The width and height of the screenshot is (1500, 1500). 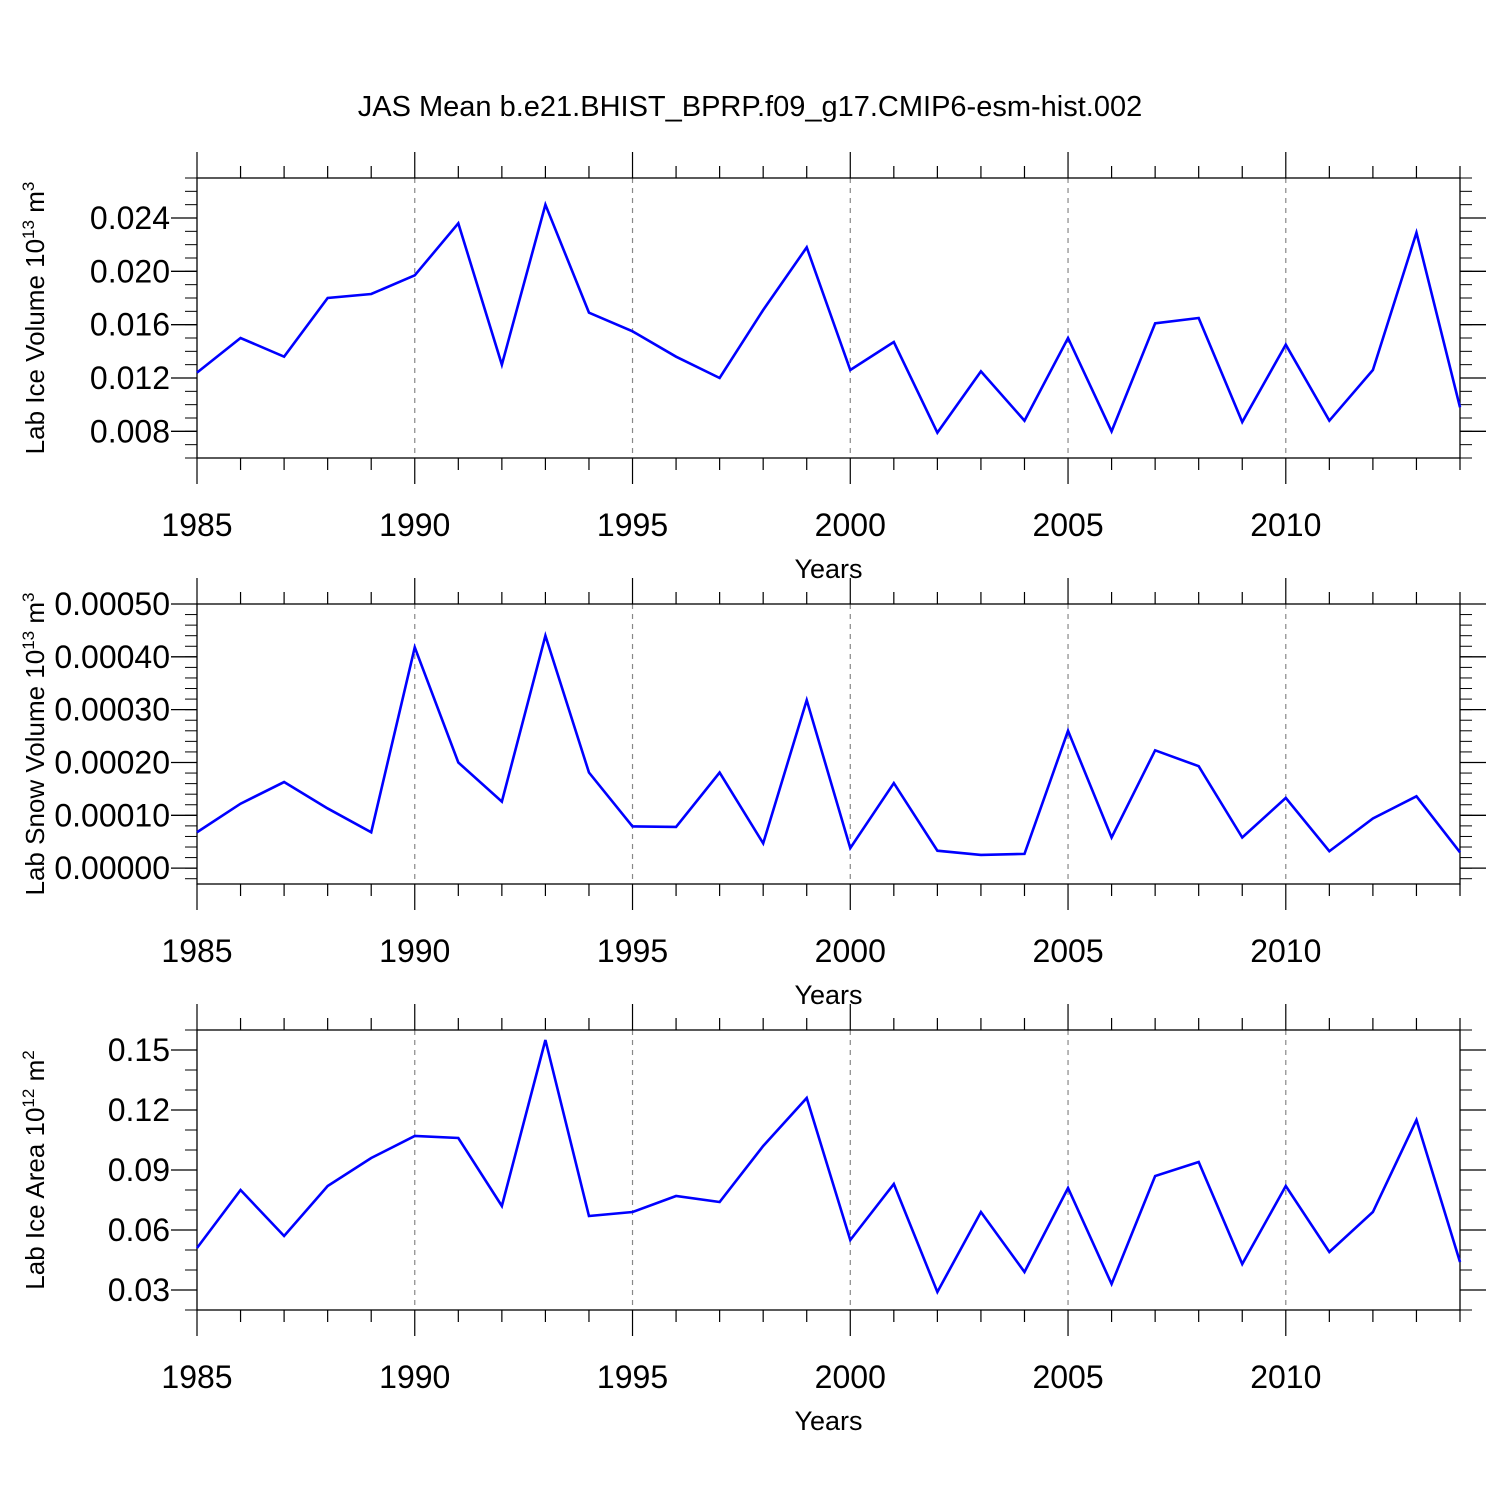 I want to click on y-tick-label: 0.020, so click(x=130, y=271).